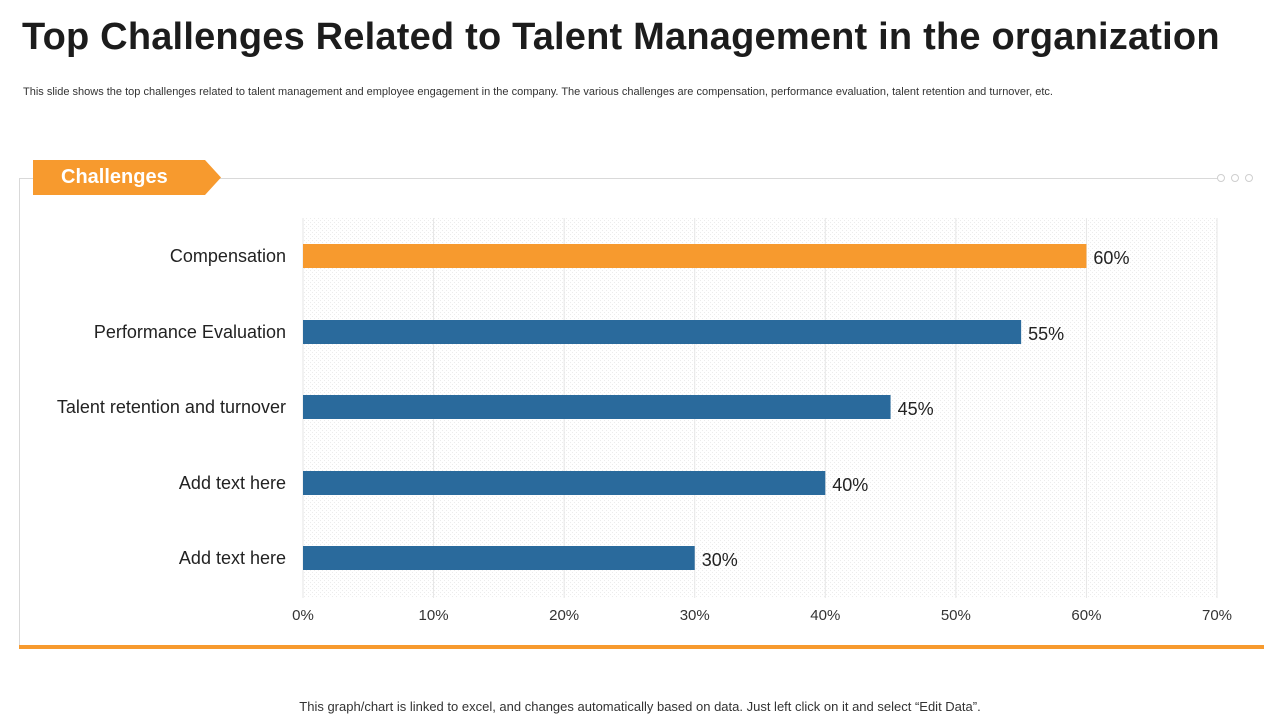 This screenshot has height=720, width=1280. I want to click on x-tick-label: 20%, so click(564, 615).